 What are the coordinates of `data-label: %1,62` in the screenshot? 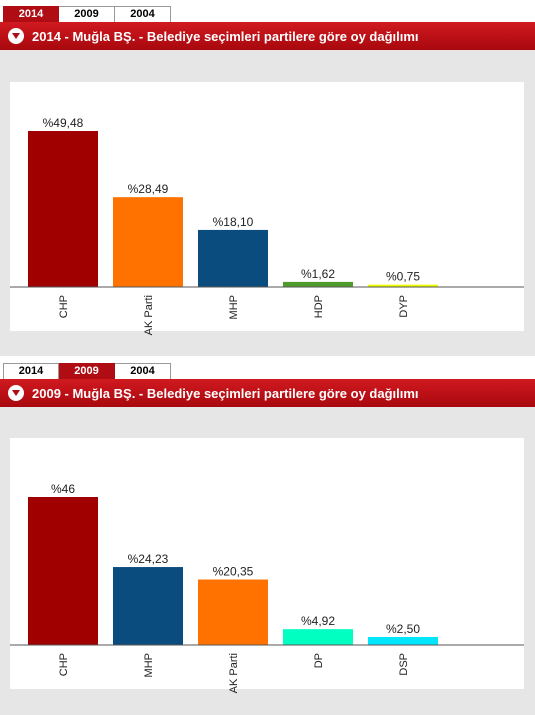 It's located at (318, 274).